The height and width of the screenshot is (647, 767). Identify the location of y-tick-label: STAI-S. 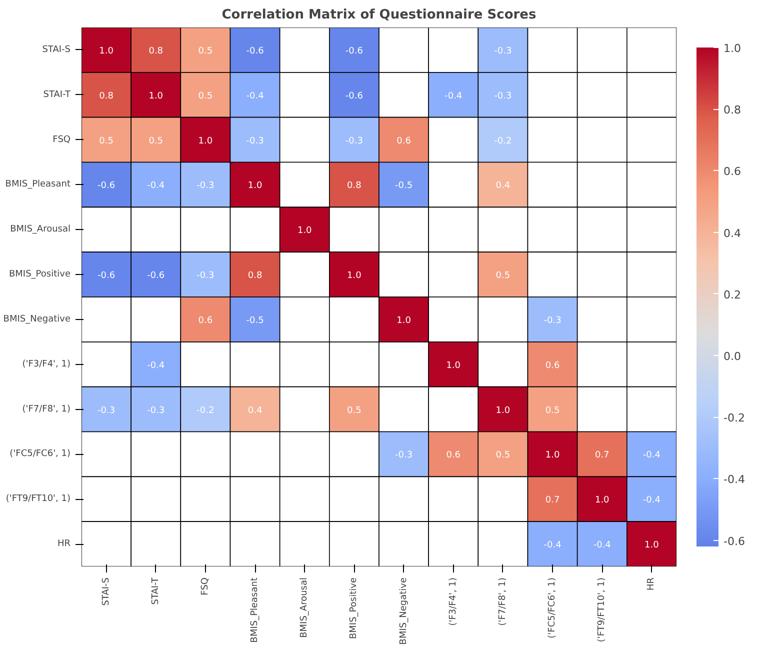
(56, 49).